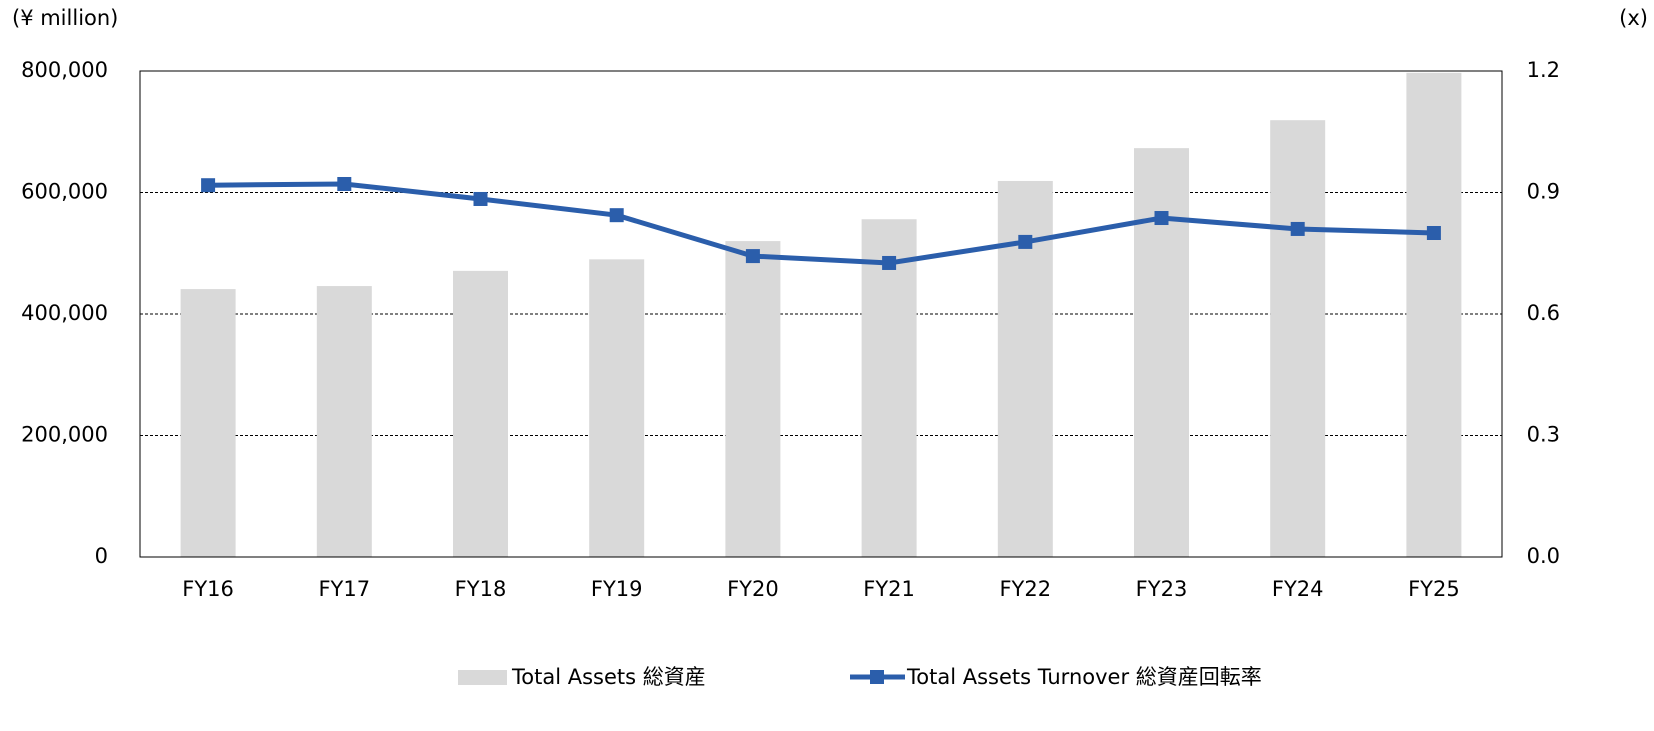  Describe the element at coordinates (889, 589) in the screenshot. I see `x-tick-label: FY21` at that location.